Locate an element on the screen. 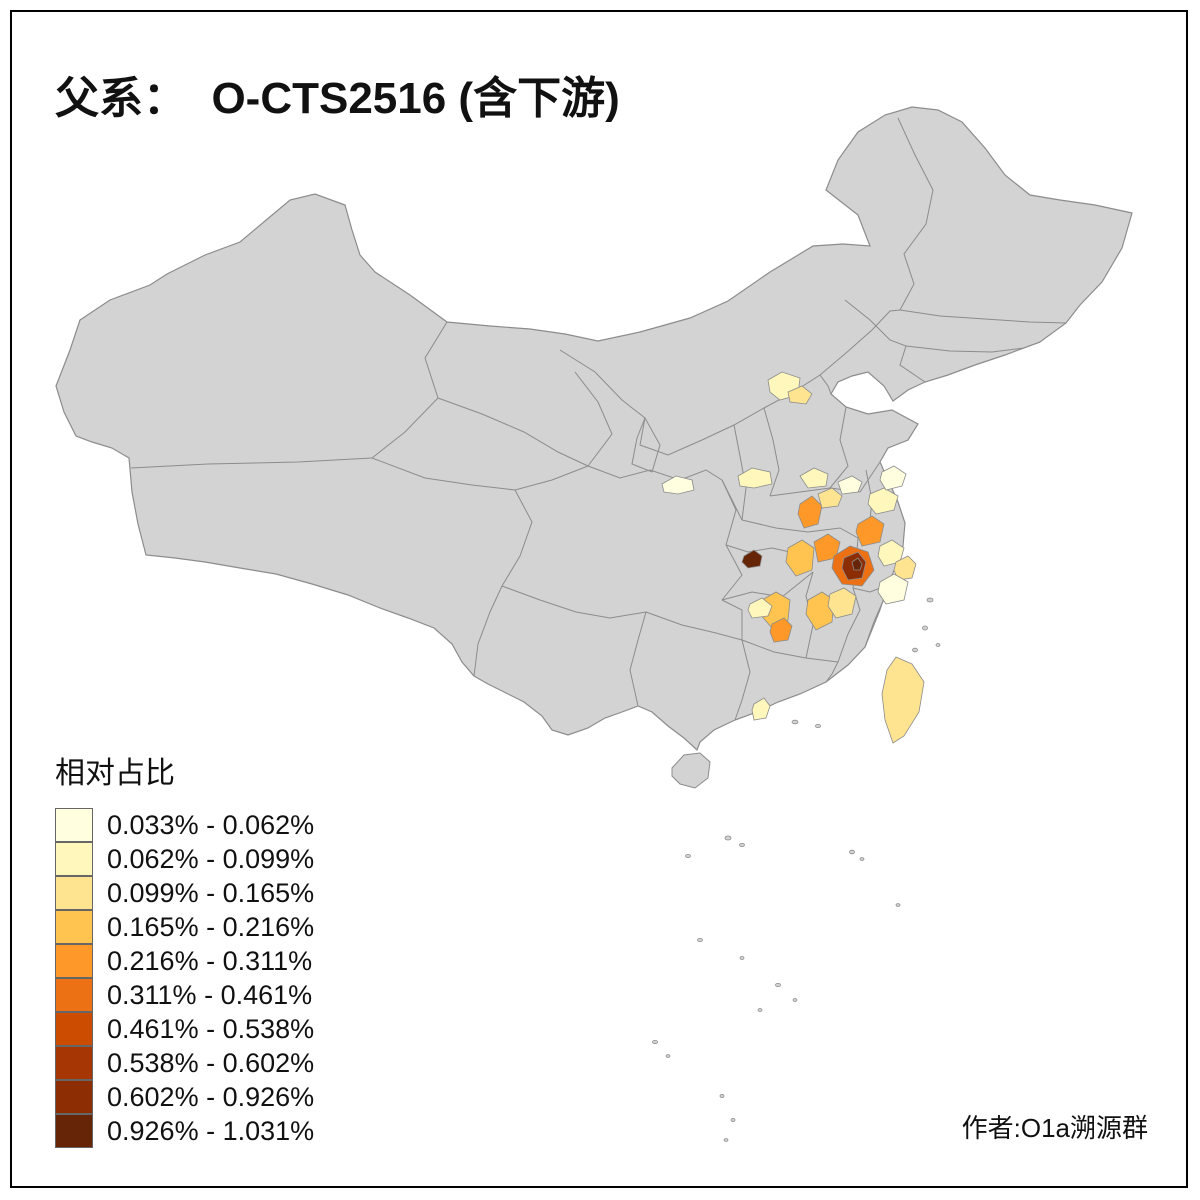  legend-row: 0.311% - 0.461% is located at coordinates (184, 995).